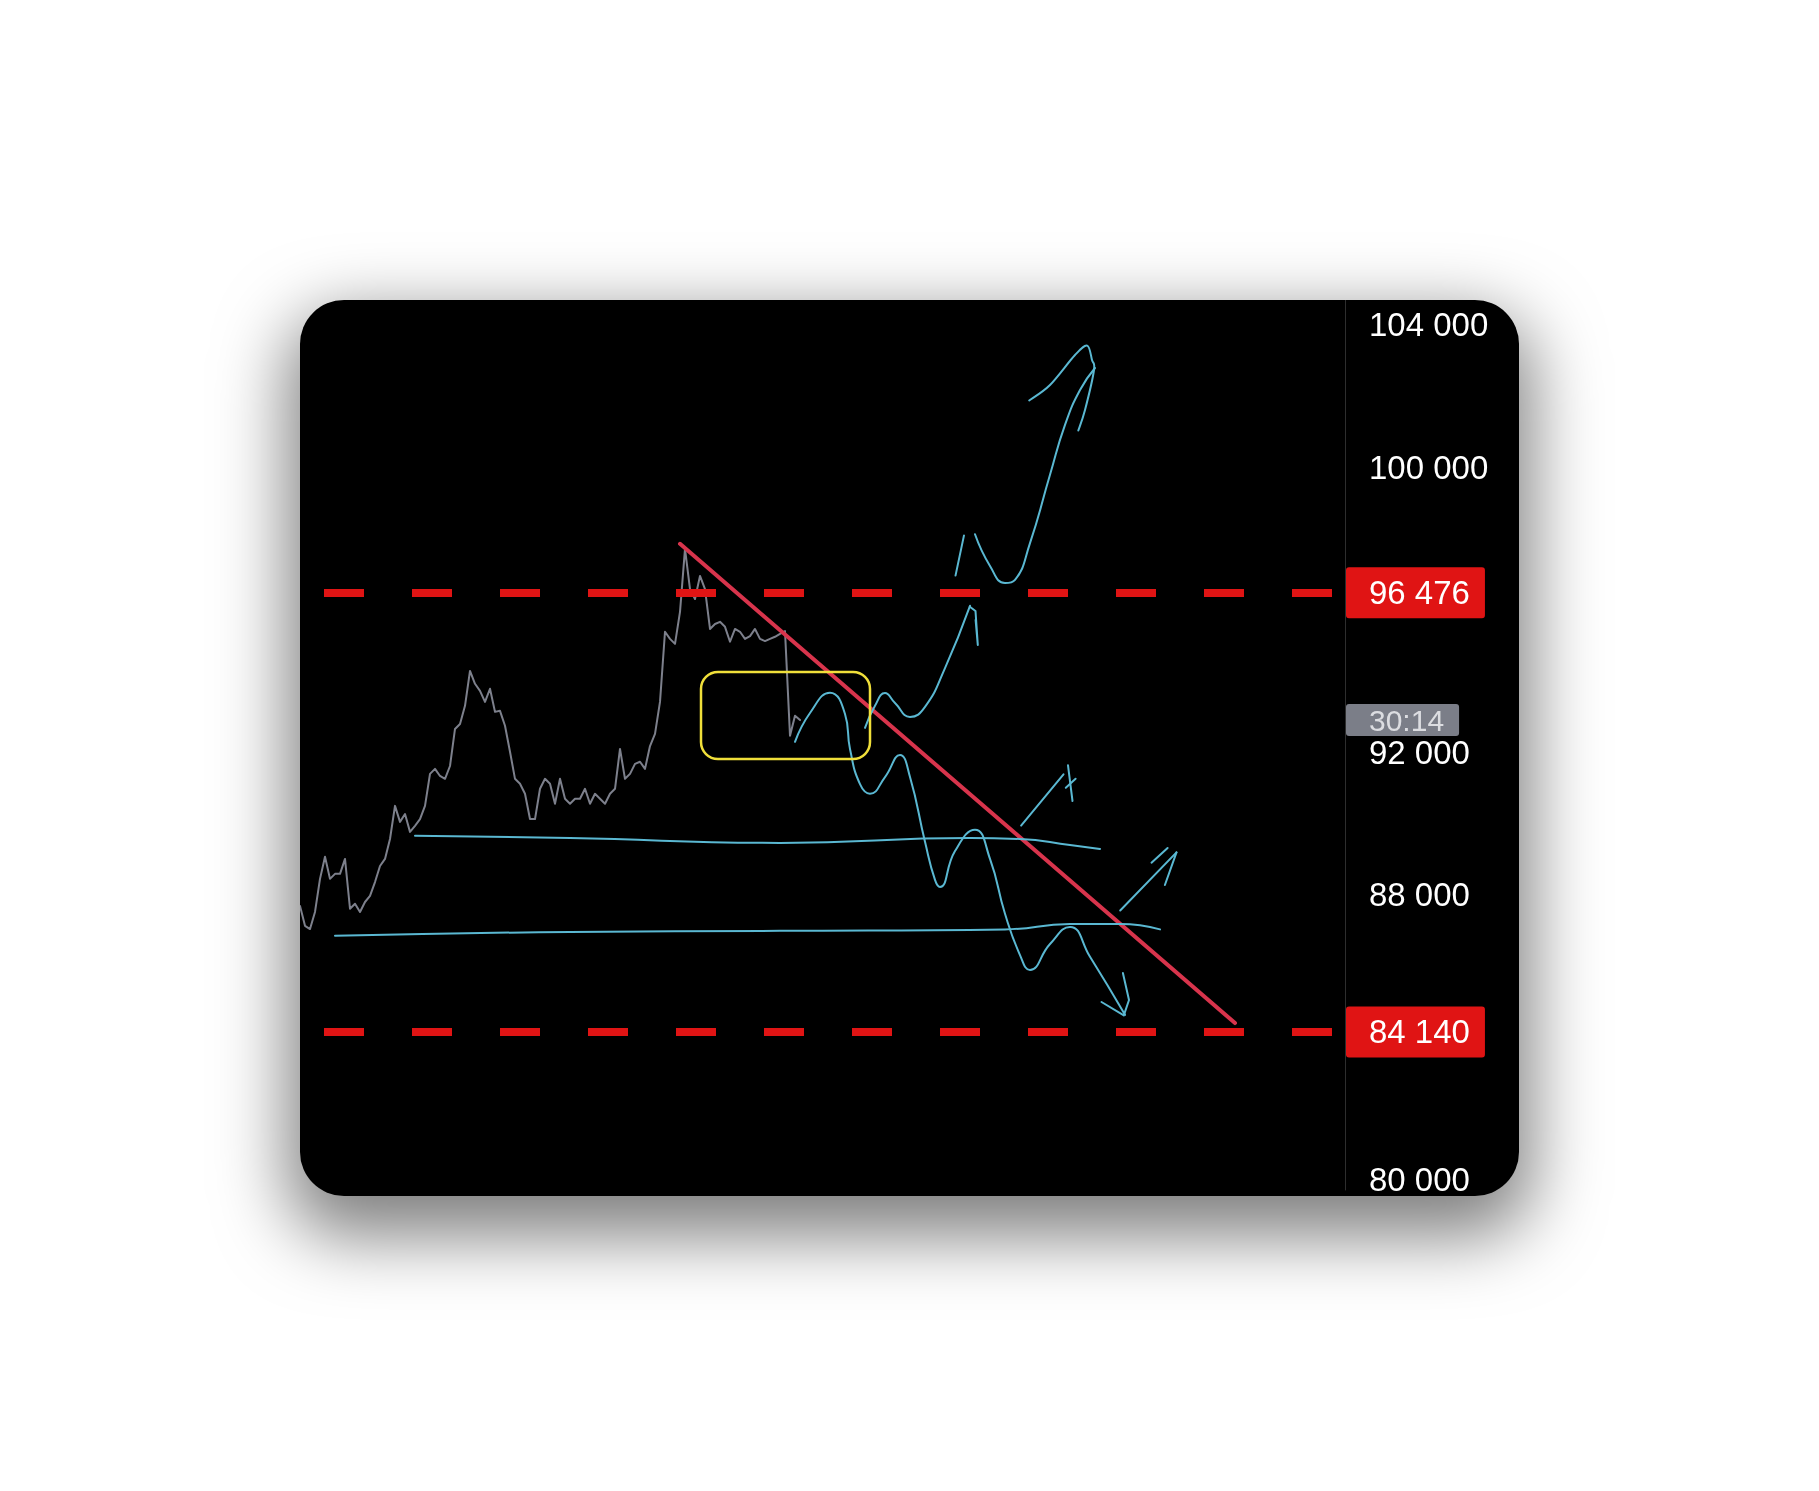  Describe the element at coordinates (1419, 1179) in the screenshot. I see `y-tick-label: 80 000` at that location.